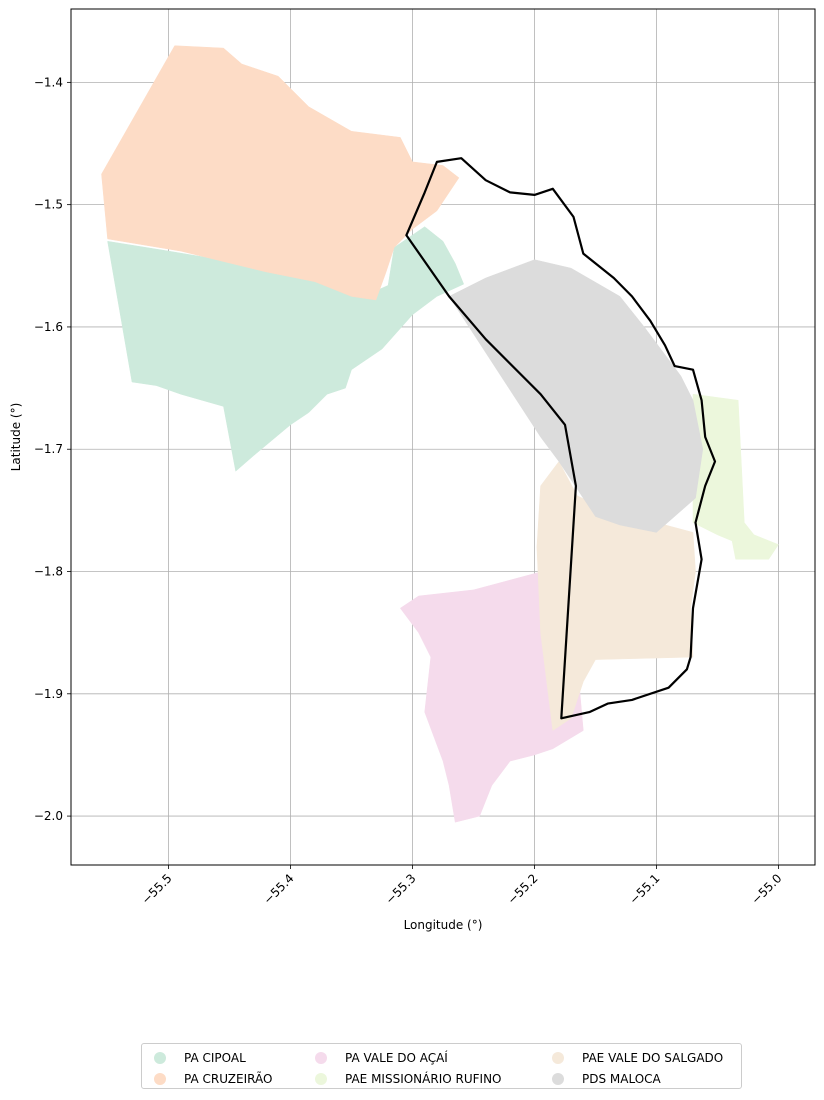 The height and width of the screenshot is (1100, 824). Describe the element at coordinates (215, 1058) in the screenshot. I see `legend-label: PA CIPOAL` at that location.